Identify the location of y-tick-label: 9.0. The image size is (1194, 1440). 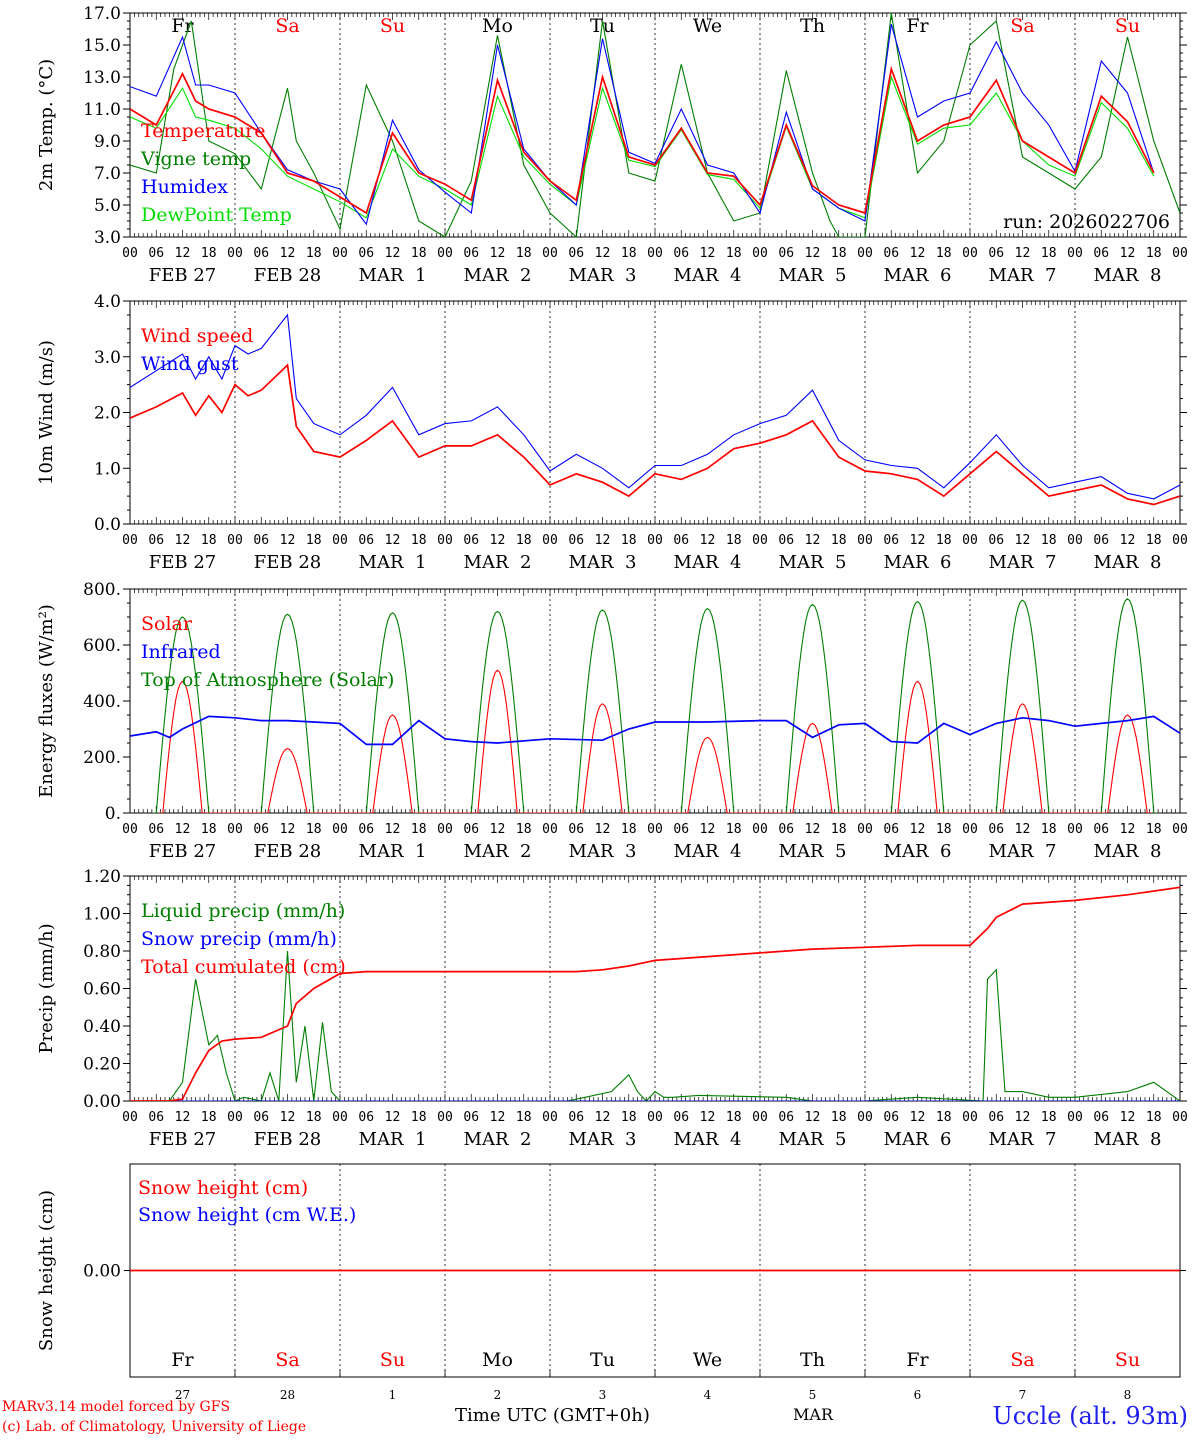
(107, 142).